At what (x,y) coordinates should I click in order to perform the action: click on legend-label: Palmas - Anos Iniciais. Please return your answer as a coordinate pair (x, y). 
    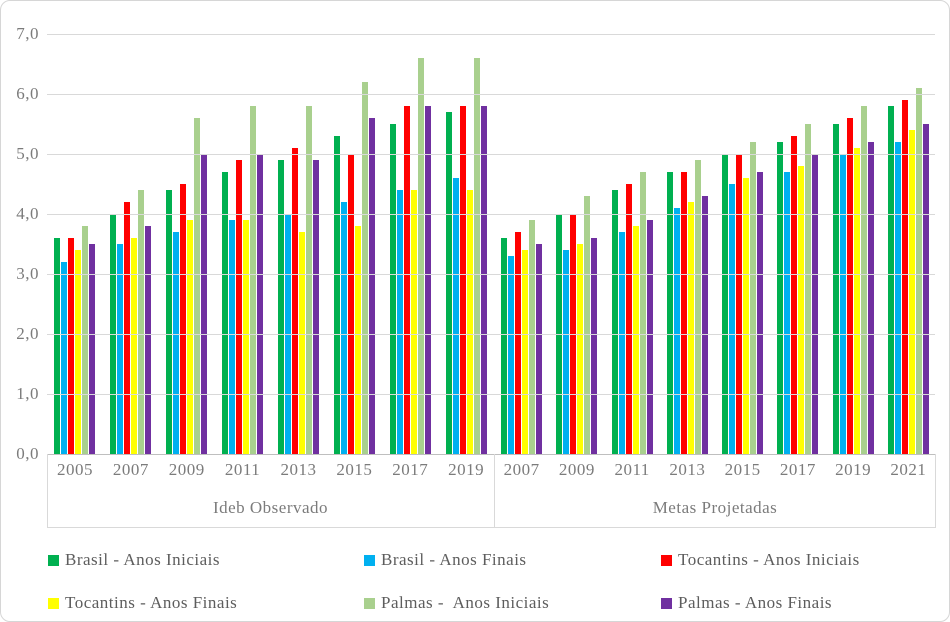
    Looking at the image, I should click on (465, 602).